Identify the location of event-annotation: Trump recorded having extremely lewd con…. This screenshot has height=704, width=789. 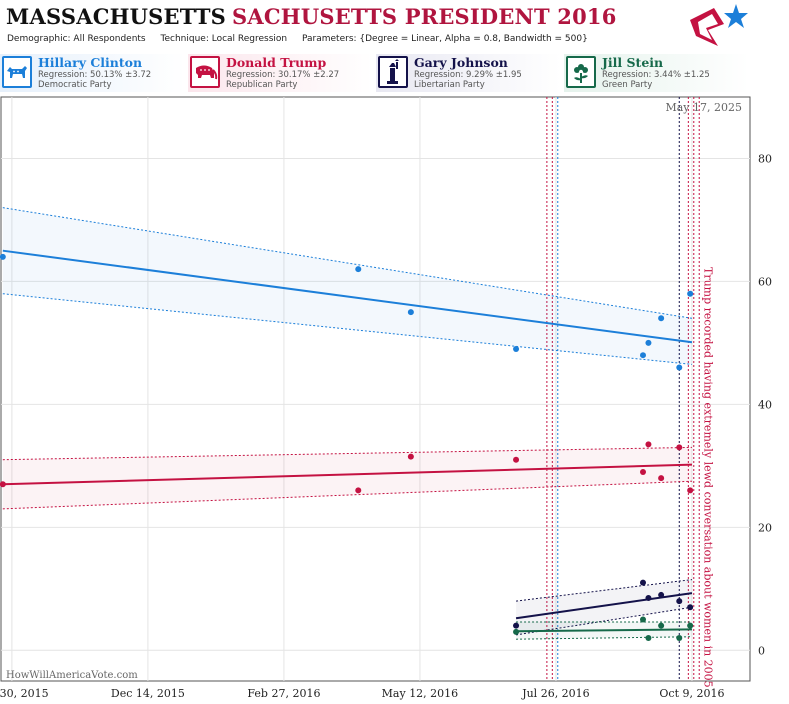
(708, 477).